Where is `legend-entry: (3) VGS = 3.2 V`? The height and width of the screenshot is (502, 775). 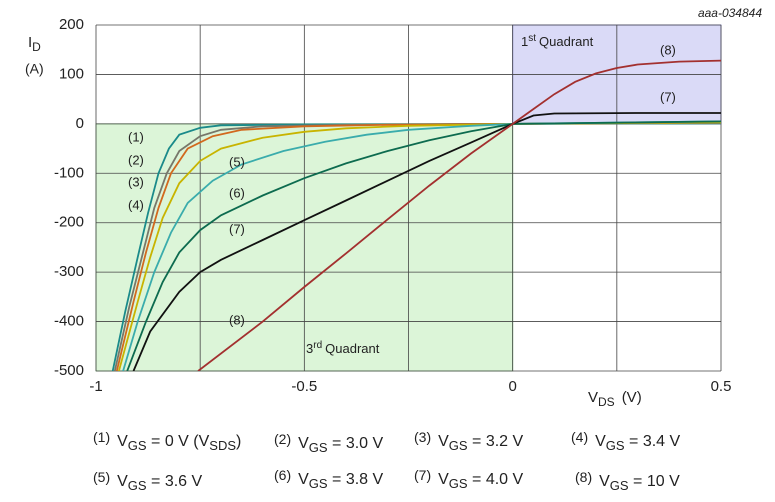 legend-entry: (3) VGS = 3.2 V is located at coordinates (469, 441).